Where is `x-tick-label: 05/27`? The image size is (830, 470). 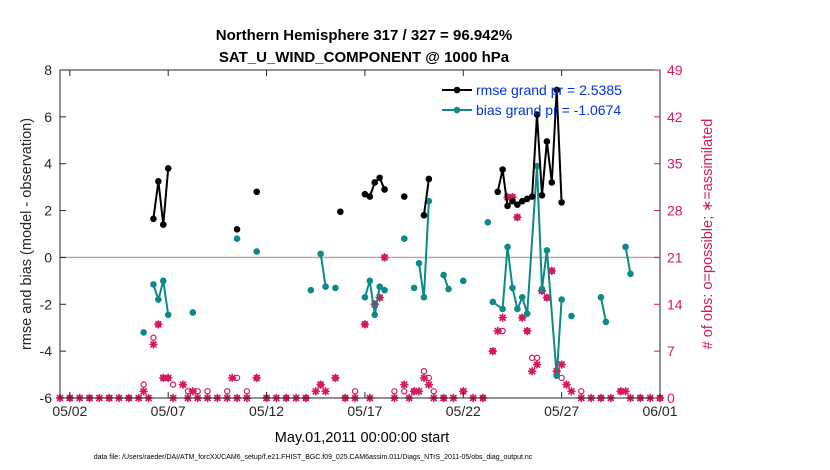
x-tick-label: 05/27 is located at coordinates (561, 411).